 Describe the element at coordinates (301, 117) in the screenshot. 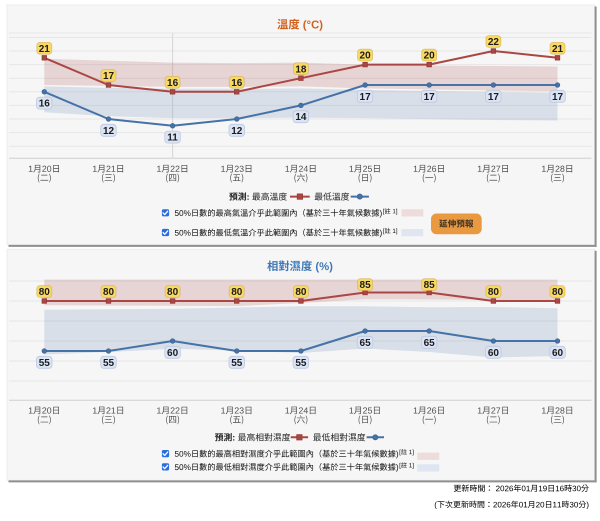

I see `svg-text: 14` at that location.